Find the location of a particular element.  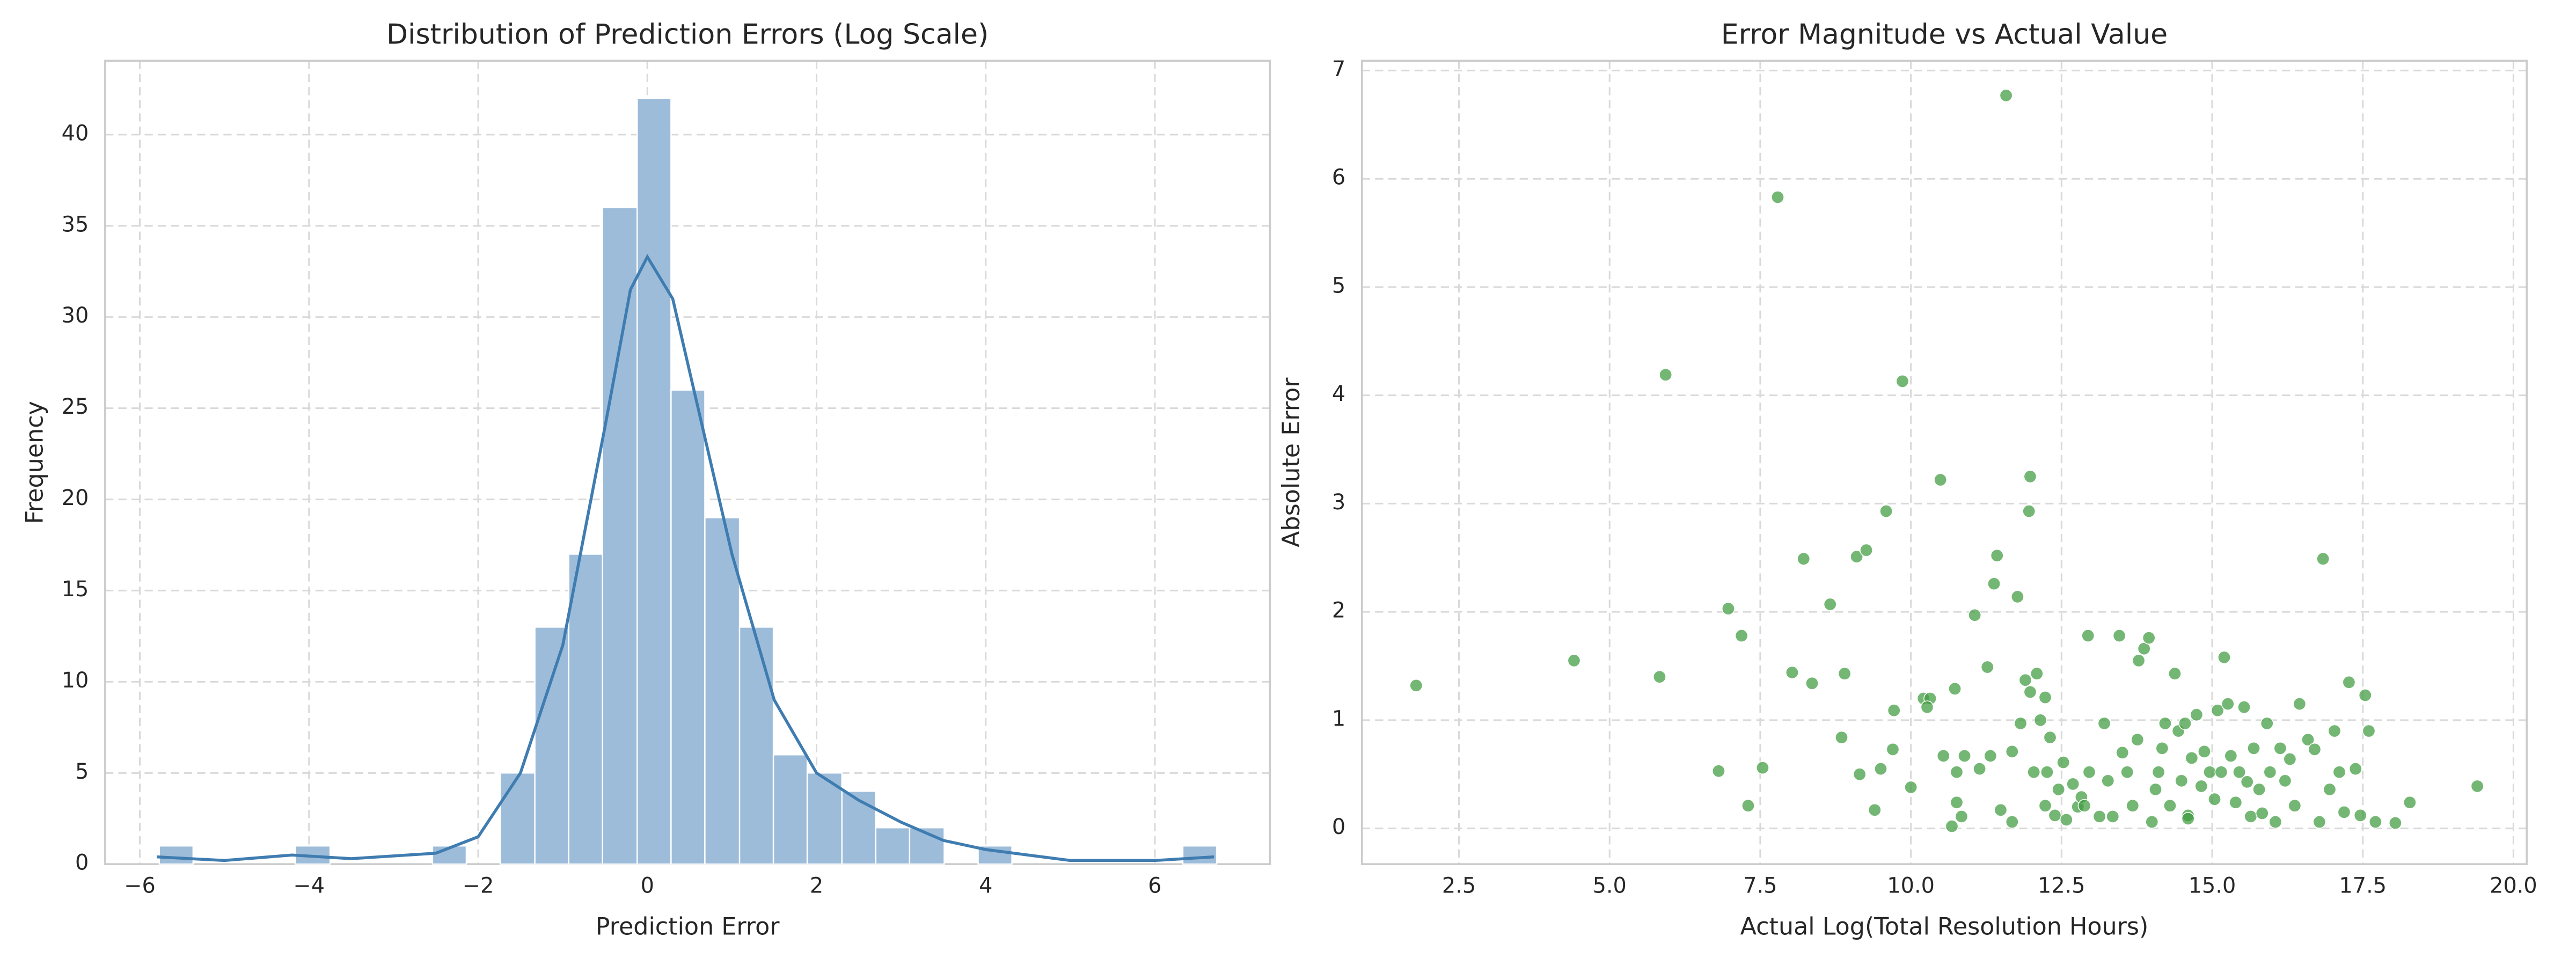

x-tick-label: −2 is located at coordinates (478, 886).